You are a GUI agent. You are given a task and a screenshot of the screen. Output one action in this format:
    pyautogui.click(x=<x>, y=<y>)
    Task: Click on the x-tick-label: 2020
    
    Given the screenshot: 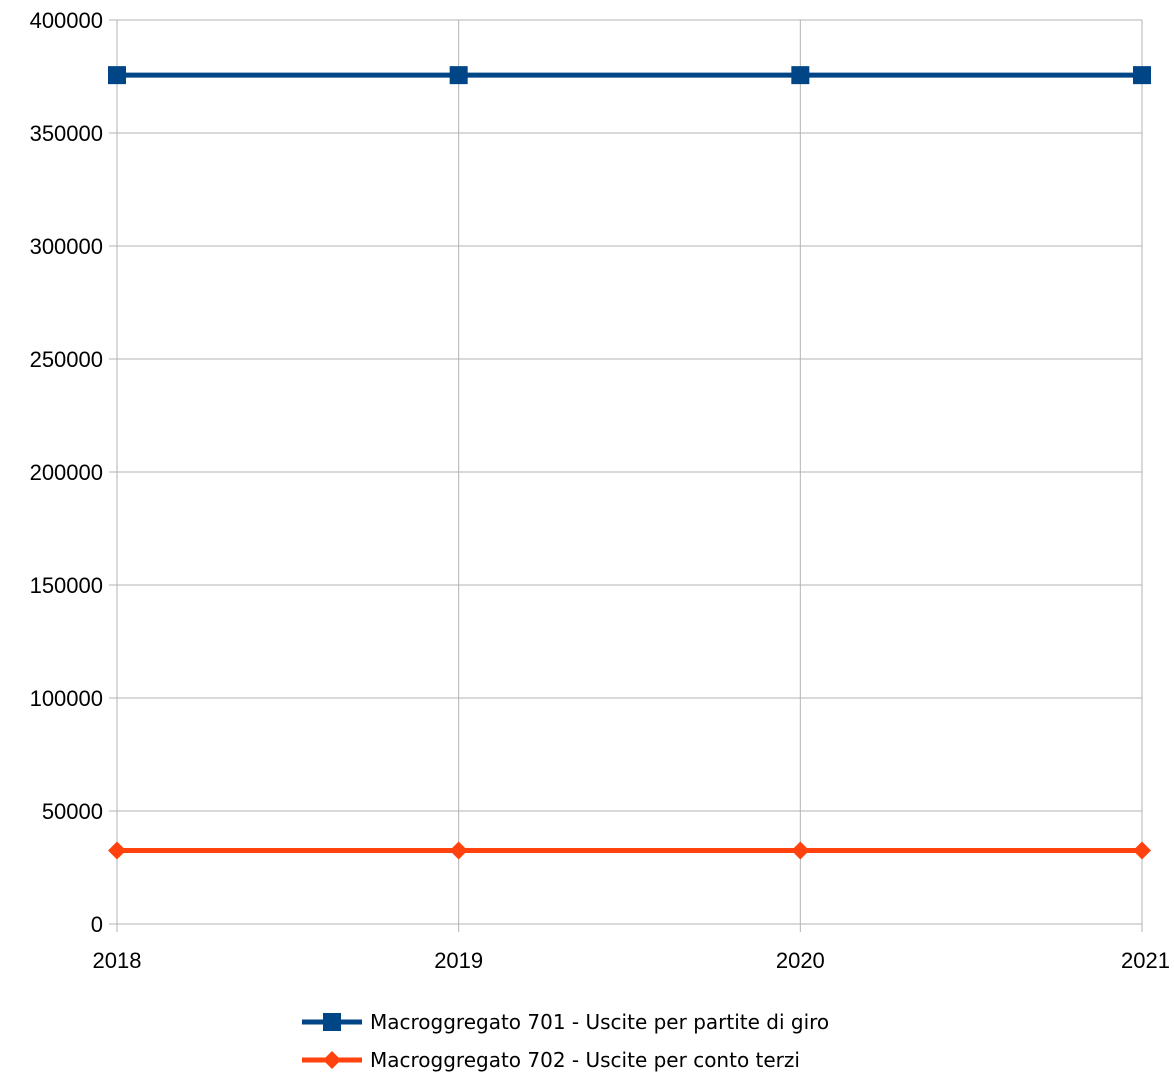 What is the action you would take?
    pyautogui.click(x=800, y=960)
    